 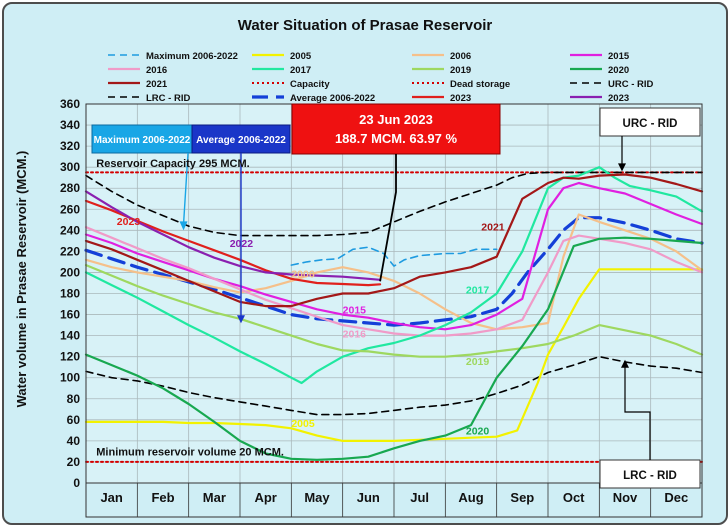 I want to click on y-tick-label: 320, so click(x=70, y=146).